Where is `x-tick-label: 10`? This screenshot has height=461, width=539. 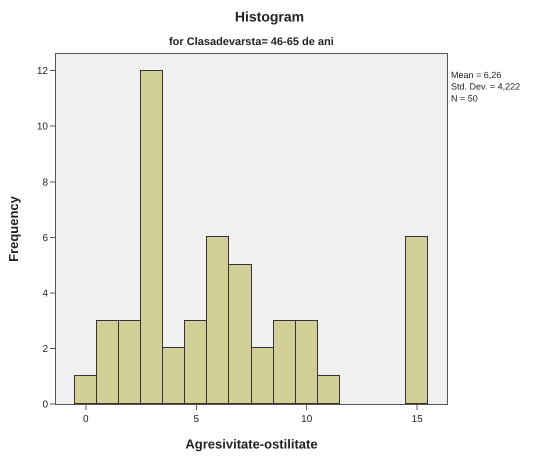 x-tick-label: 10 is located at coordinates (307, 419).